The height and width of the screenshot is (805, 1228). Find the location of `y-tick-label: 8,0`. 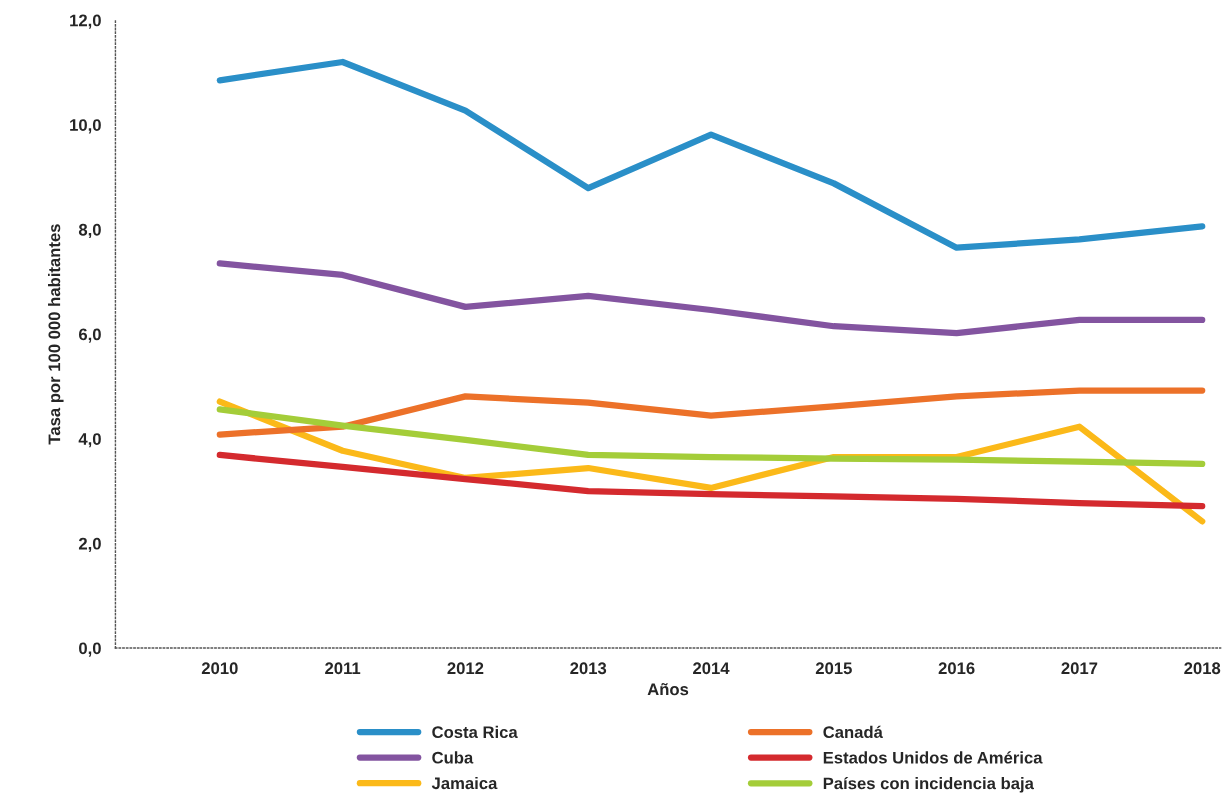

y-tick-label: 8,0 is located at coordinates (89, 231).